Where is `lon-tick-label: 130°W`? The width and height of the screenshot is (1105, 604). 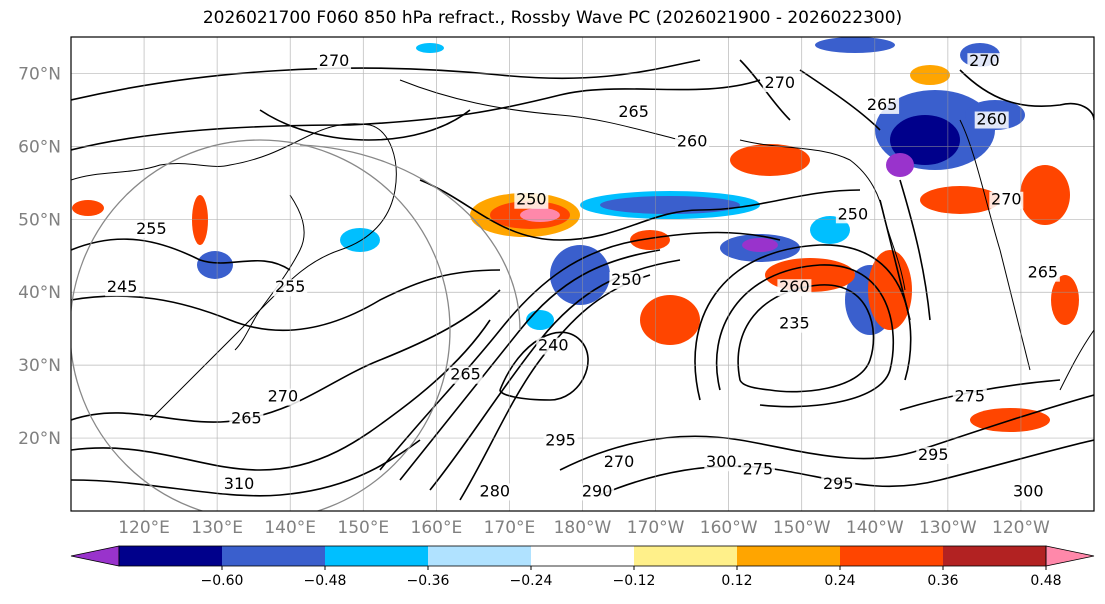 lon-tick-label: 130°W is located at coordinates (948, 528).